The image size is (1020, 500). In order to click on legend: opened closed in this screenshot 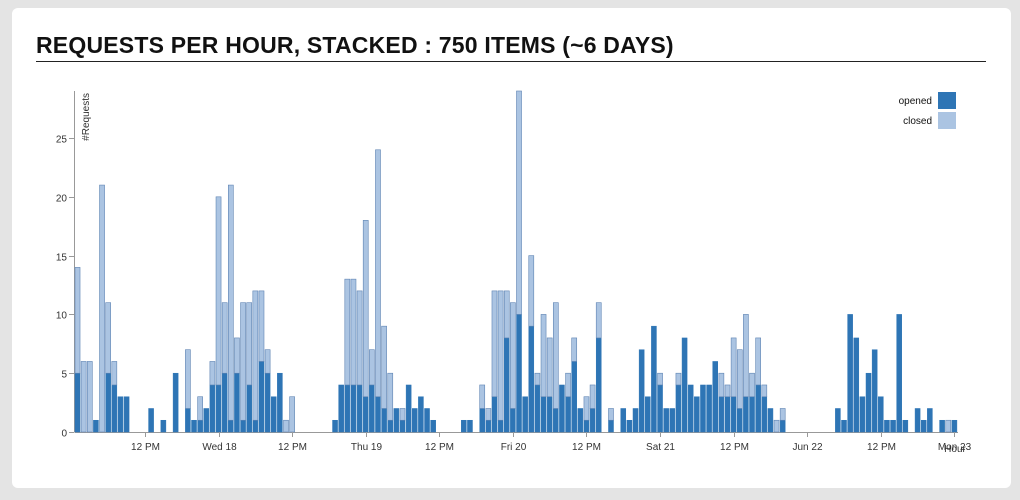, I will do `click(927, 110)`.